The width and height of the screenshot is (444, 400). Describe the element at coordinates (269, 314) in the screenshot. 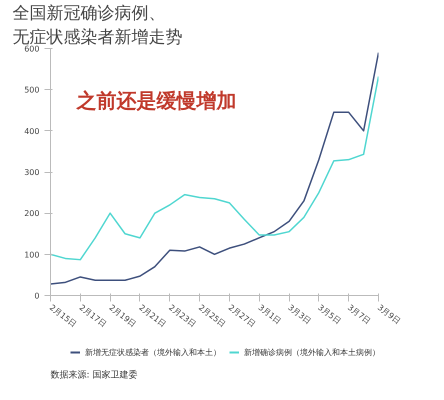

I see `x-tick-label: 3月1日` at that location.